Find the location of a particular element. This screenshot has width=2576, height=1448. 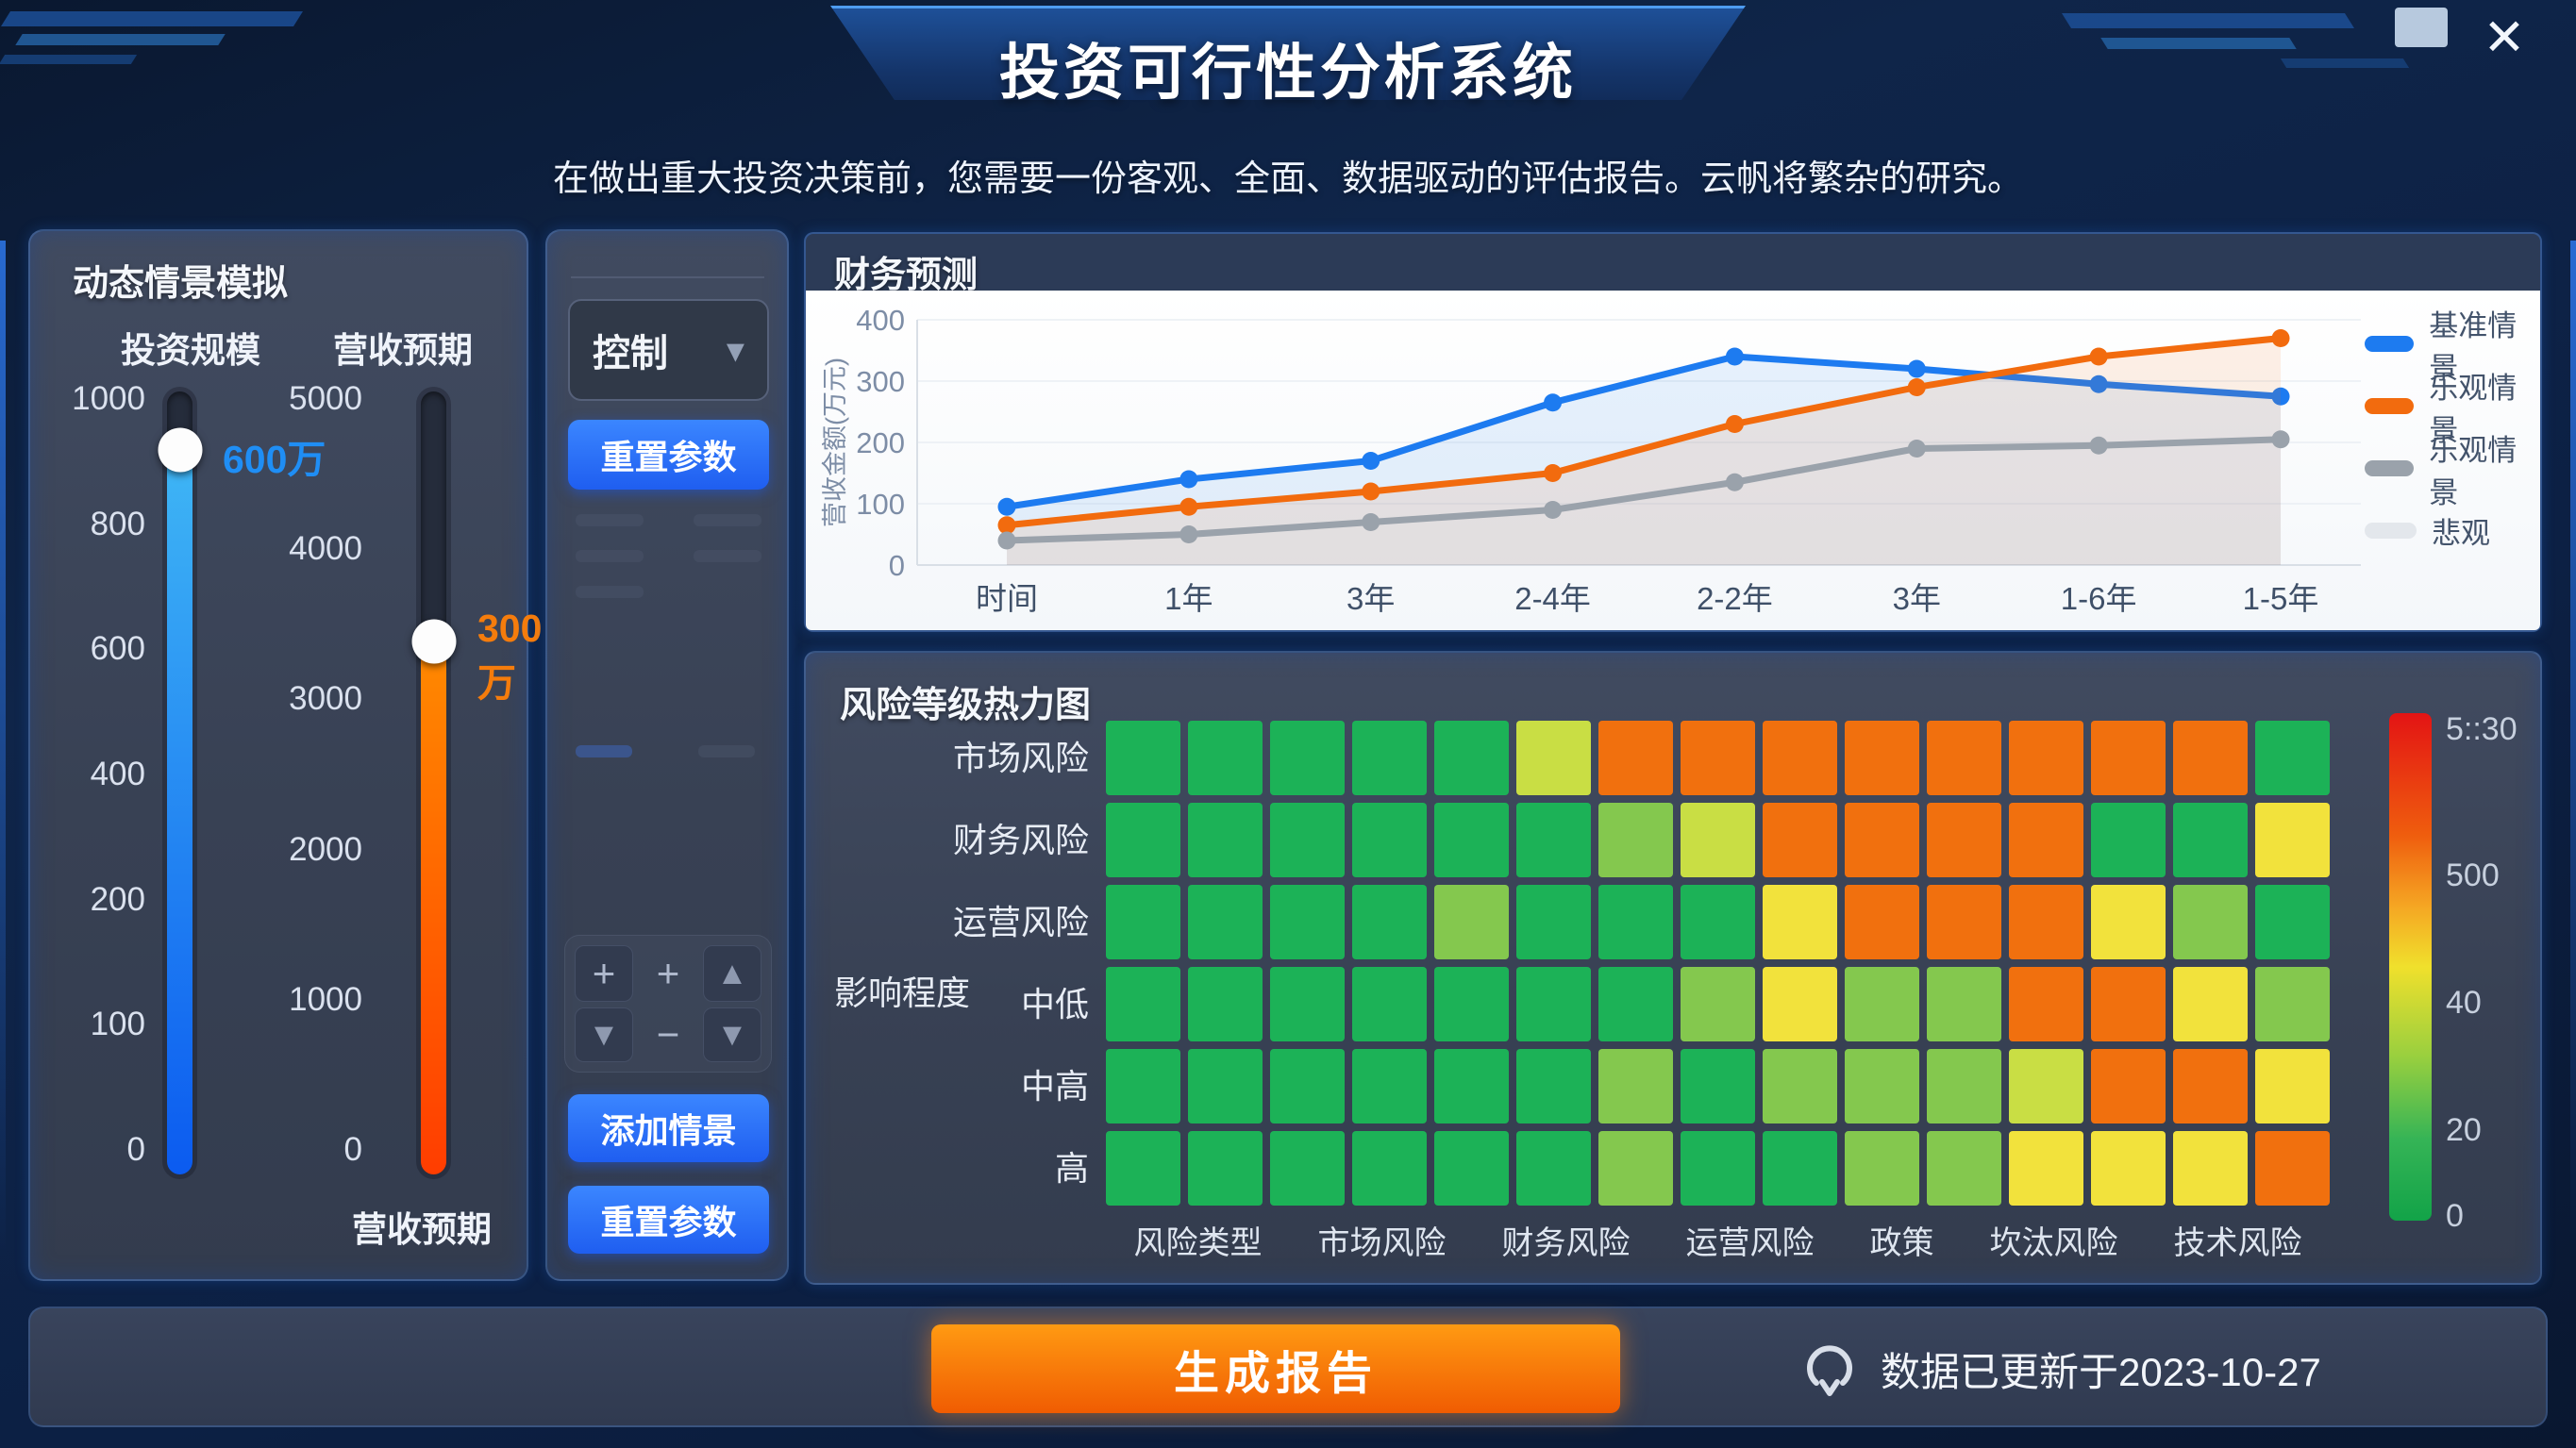

add-scenario-button: 添加情景 is located at coordinates (668, 1128).